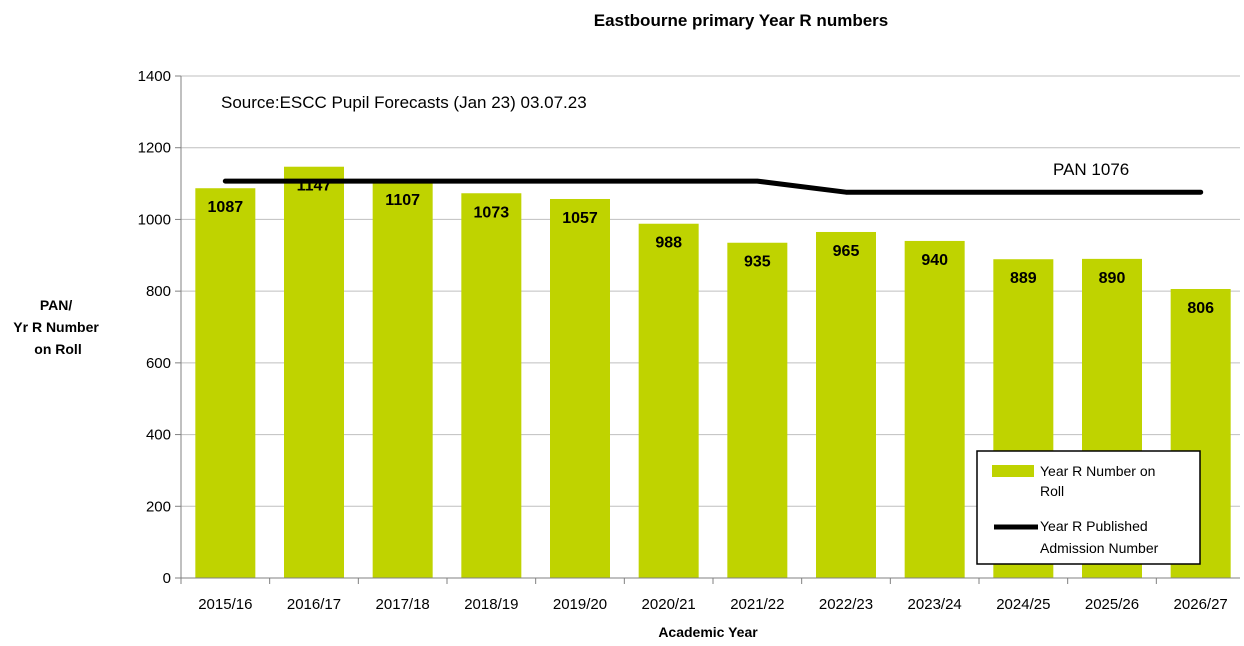 This screenshot has height=646, width=1244. What do you see at coordinates (314, 372) in the screenshot?
I see `bar-2016/17` at bounding box center [314, 372].